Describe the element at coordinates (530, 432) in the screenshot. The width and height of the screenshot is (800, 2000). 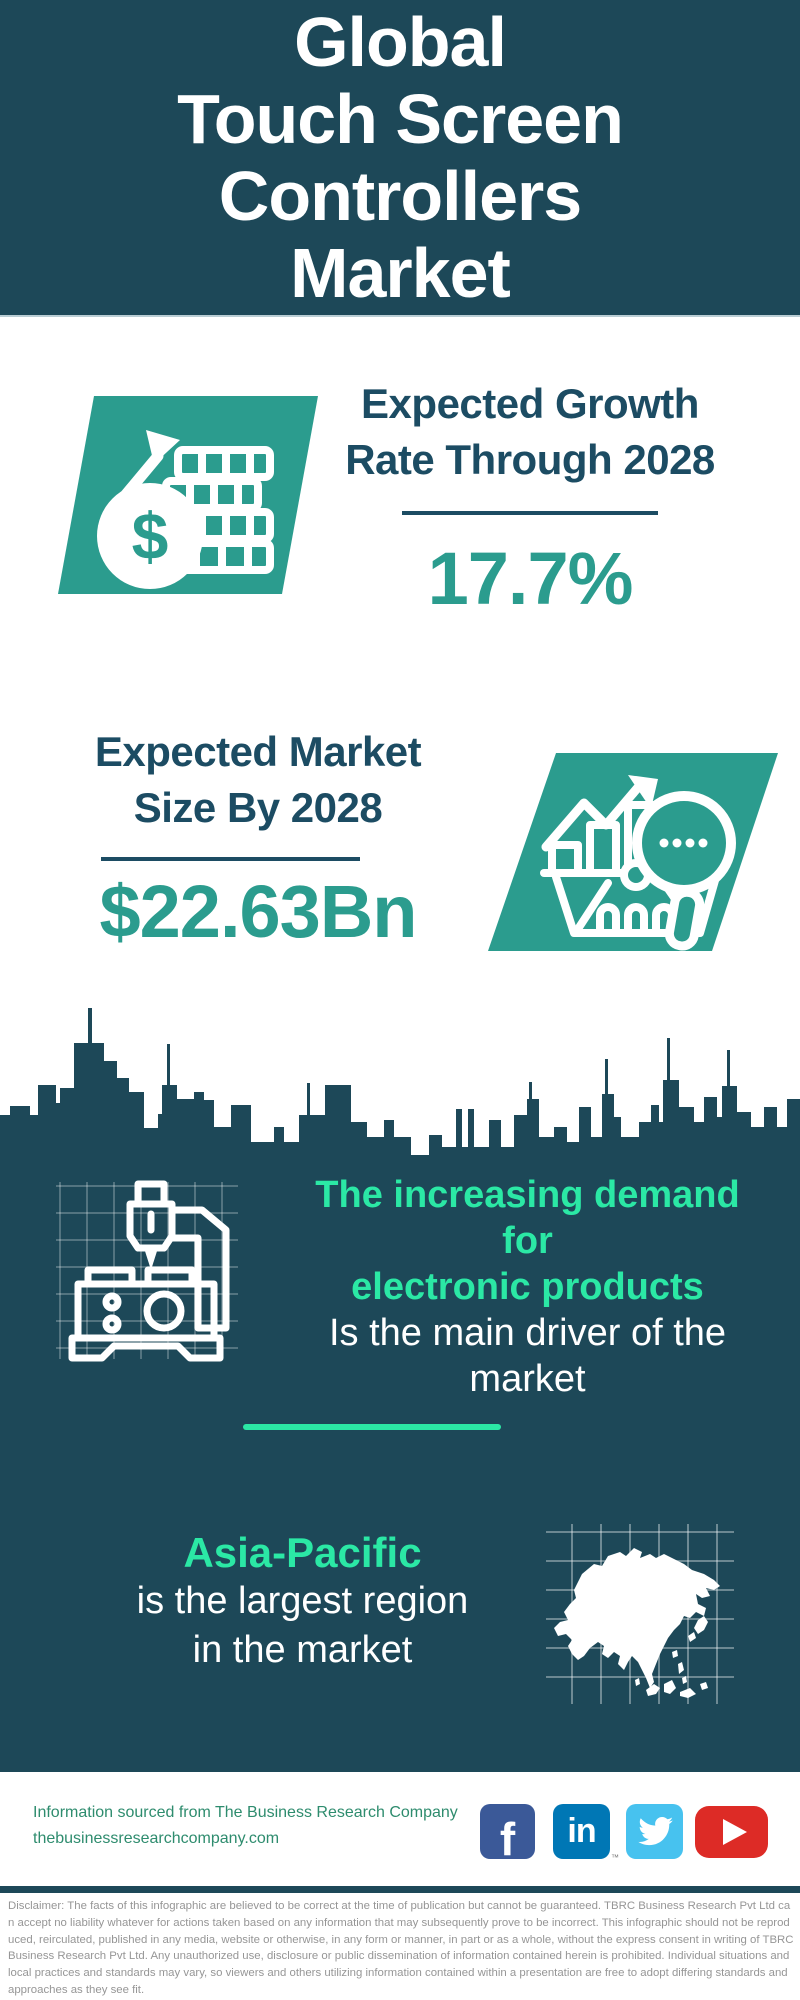
I see `growth-heading: Expected Growth Rate Through 2028` at that location.